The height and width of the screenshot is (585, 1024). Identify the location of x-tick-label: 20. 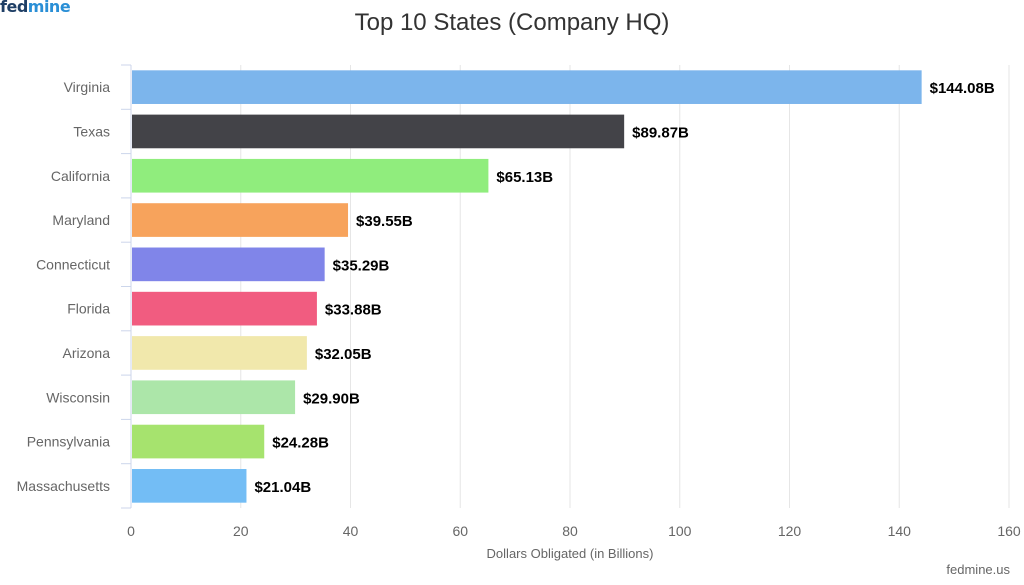
(241, 531).